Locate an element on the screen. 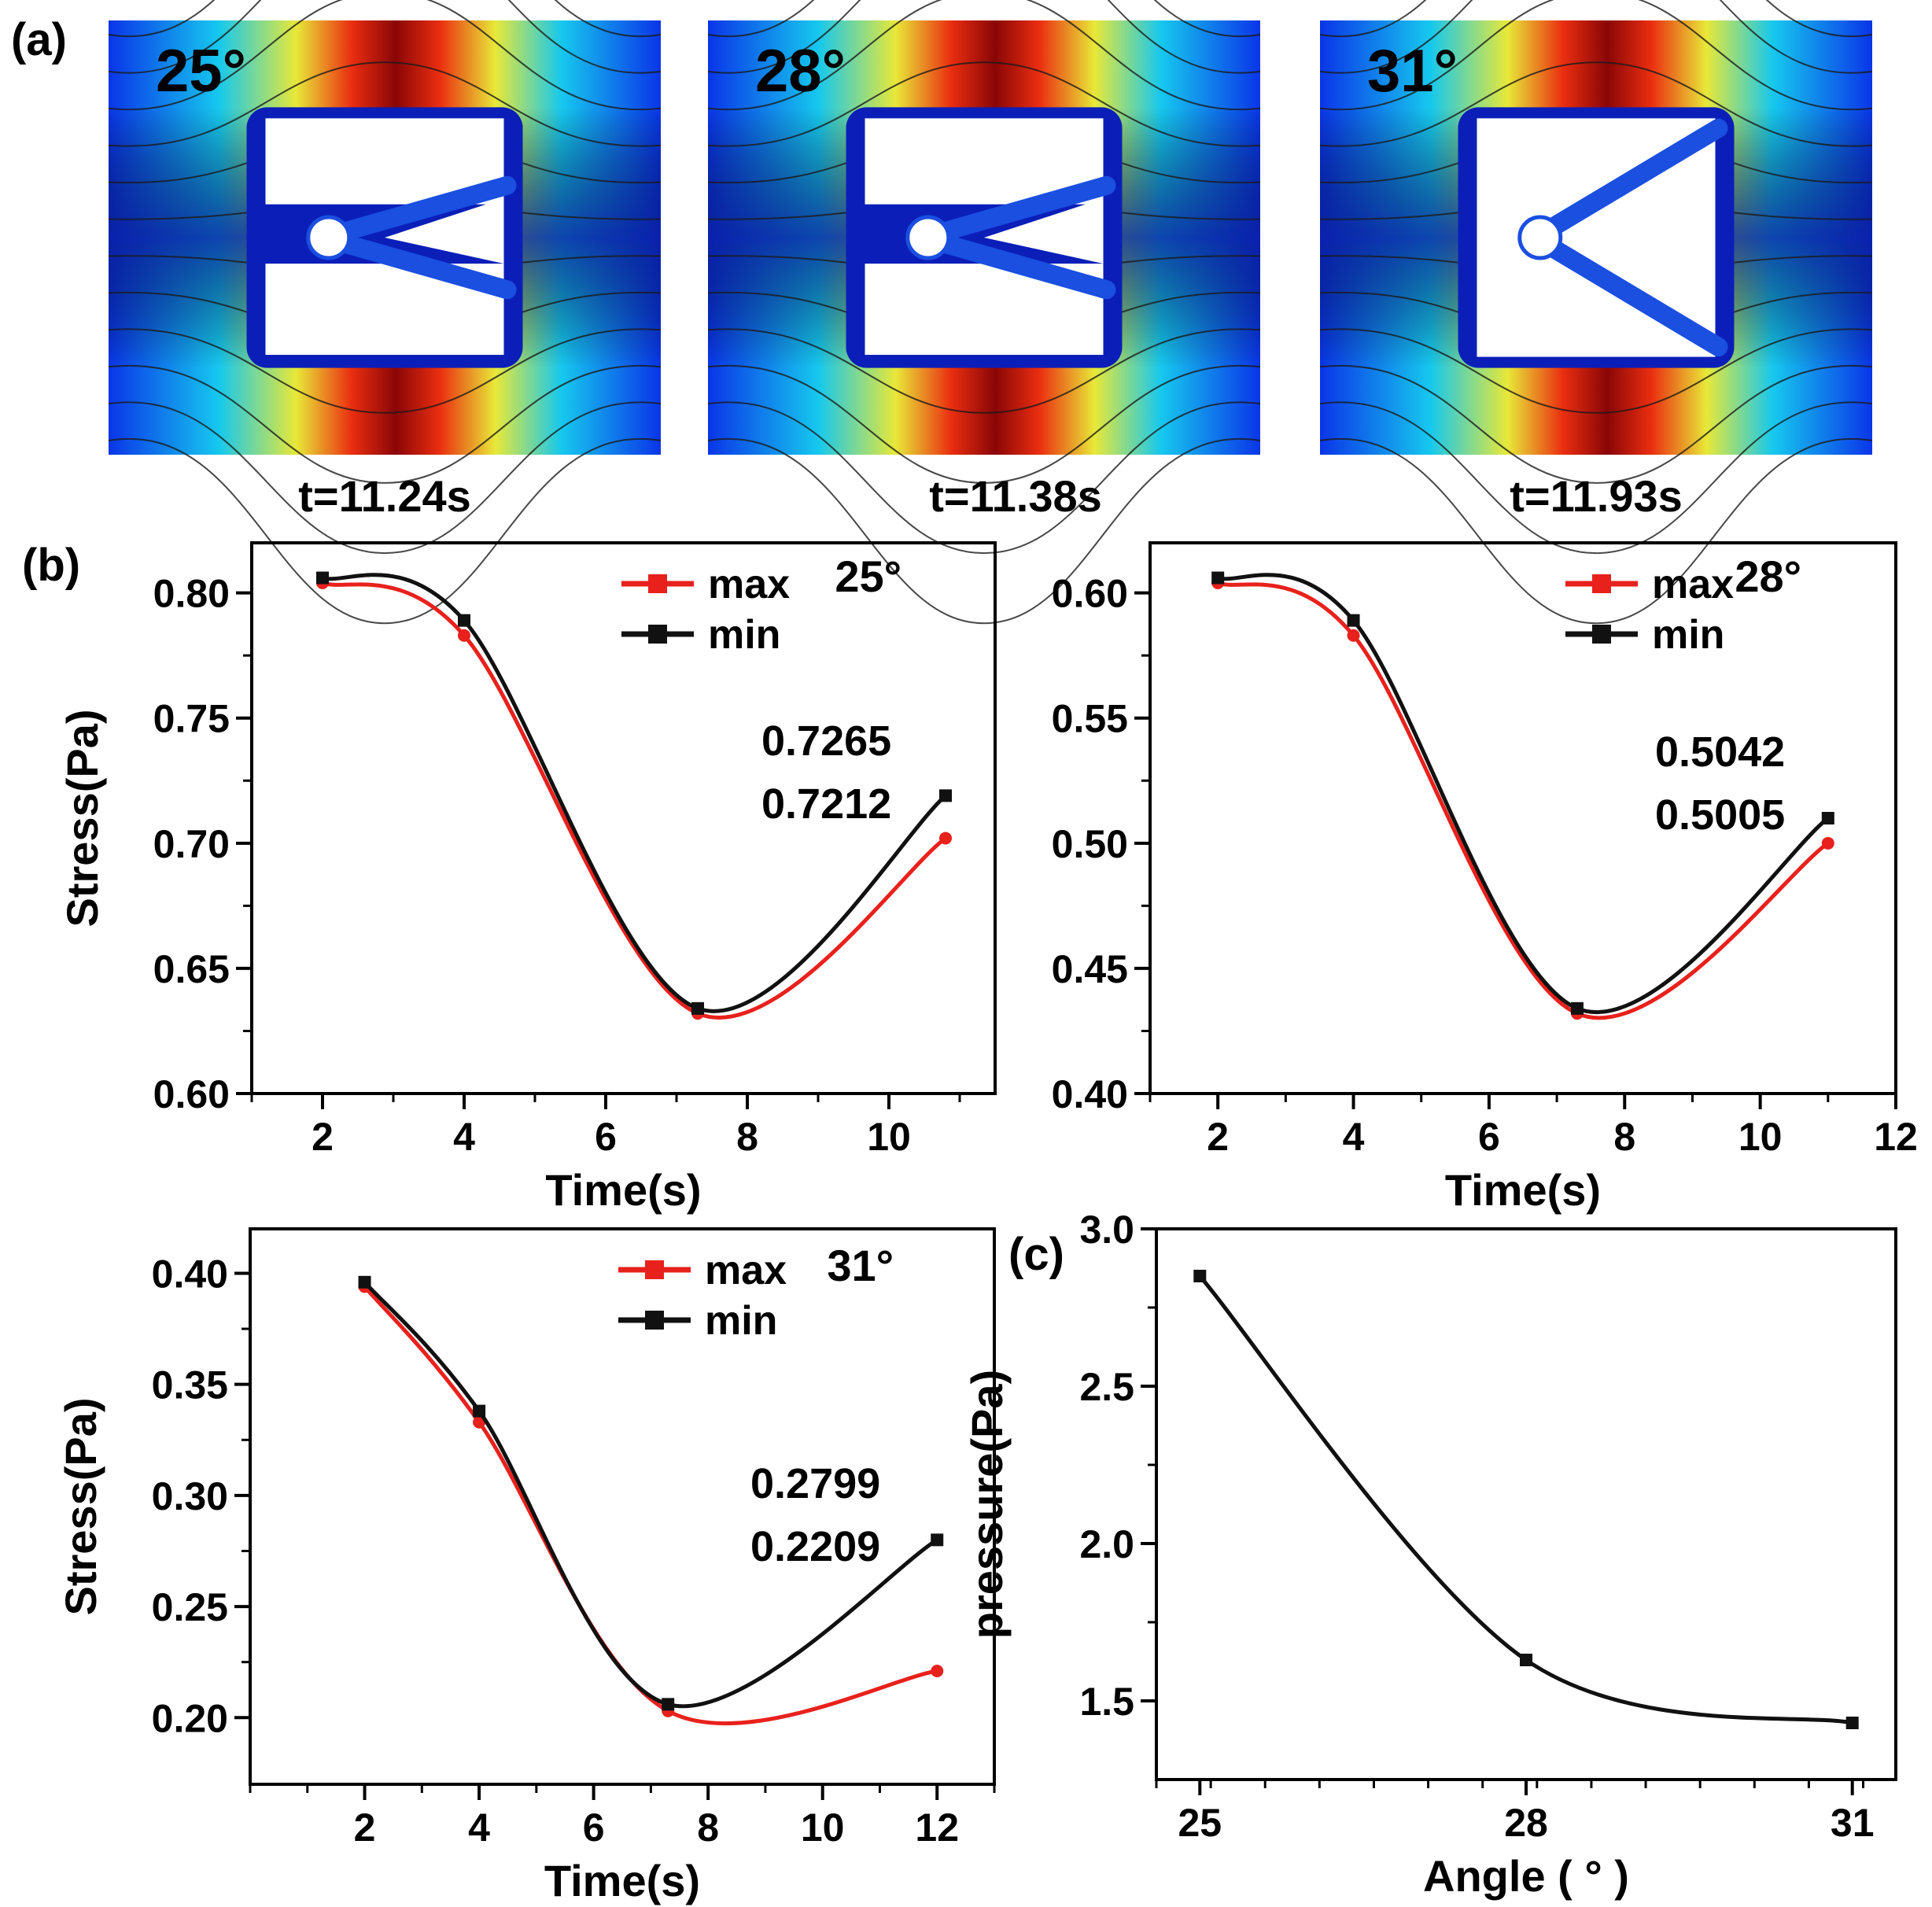 This screenshot has width=1932, height=1907. panel-label-c: (c) is located at coordinates (1036, 1254).